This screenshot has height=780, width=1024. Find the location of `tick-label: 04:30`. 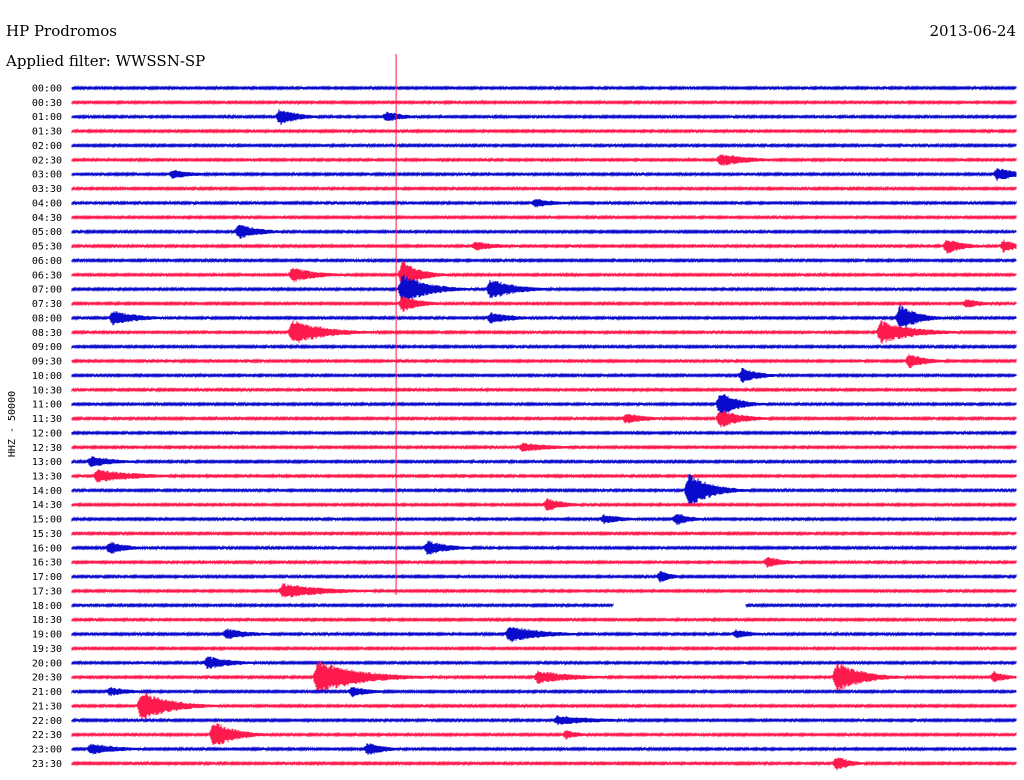

tick-label: 04:30 is located at coordinates (47, 218).